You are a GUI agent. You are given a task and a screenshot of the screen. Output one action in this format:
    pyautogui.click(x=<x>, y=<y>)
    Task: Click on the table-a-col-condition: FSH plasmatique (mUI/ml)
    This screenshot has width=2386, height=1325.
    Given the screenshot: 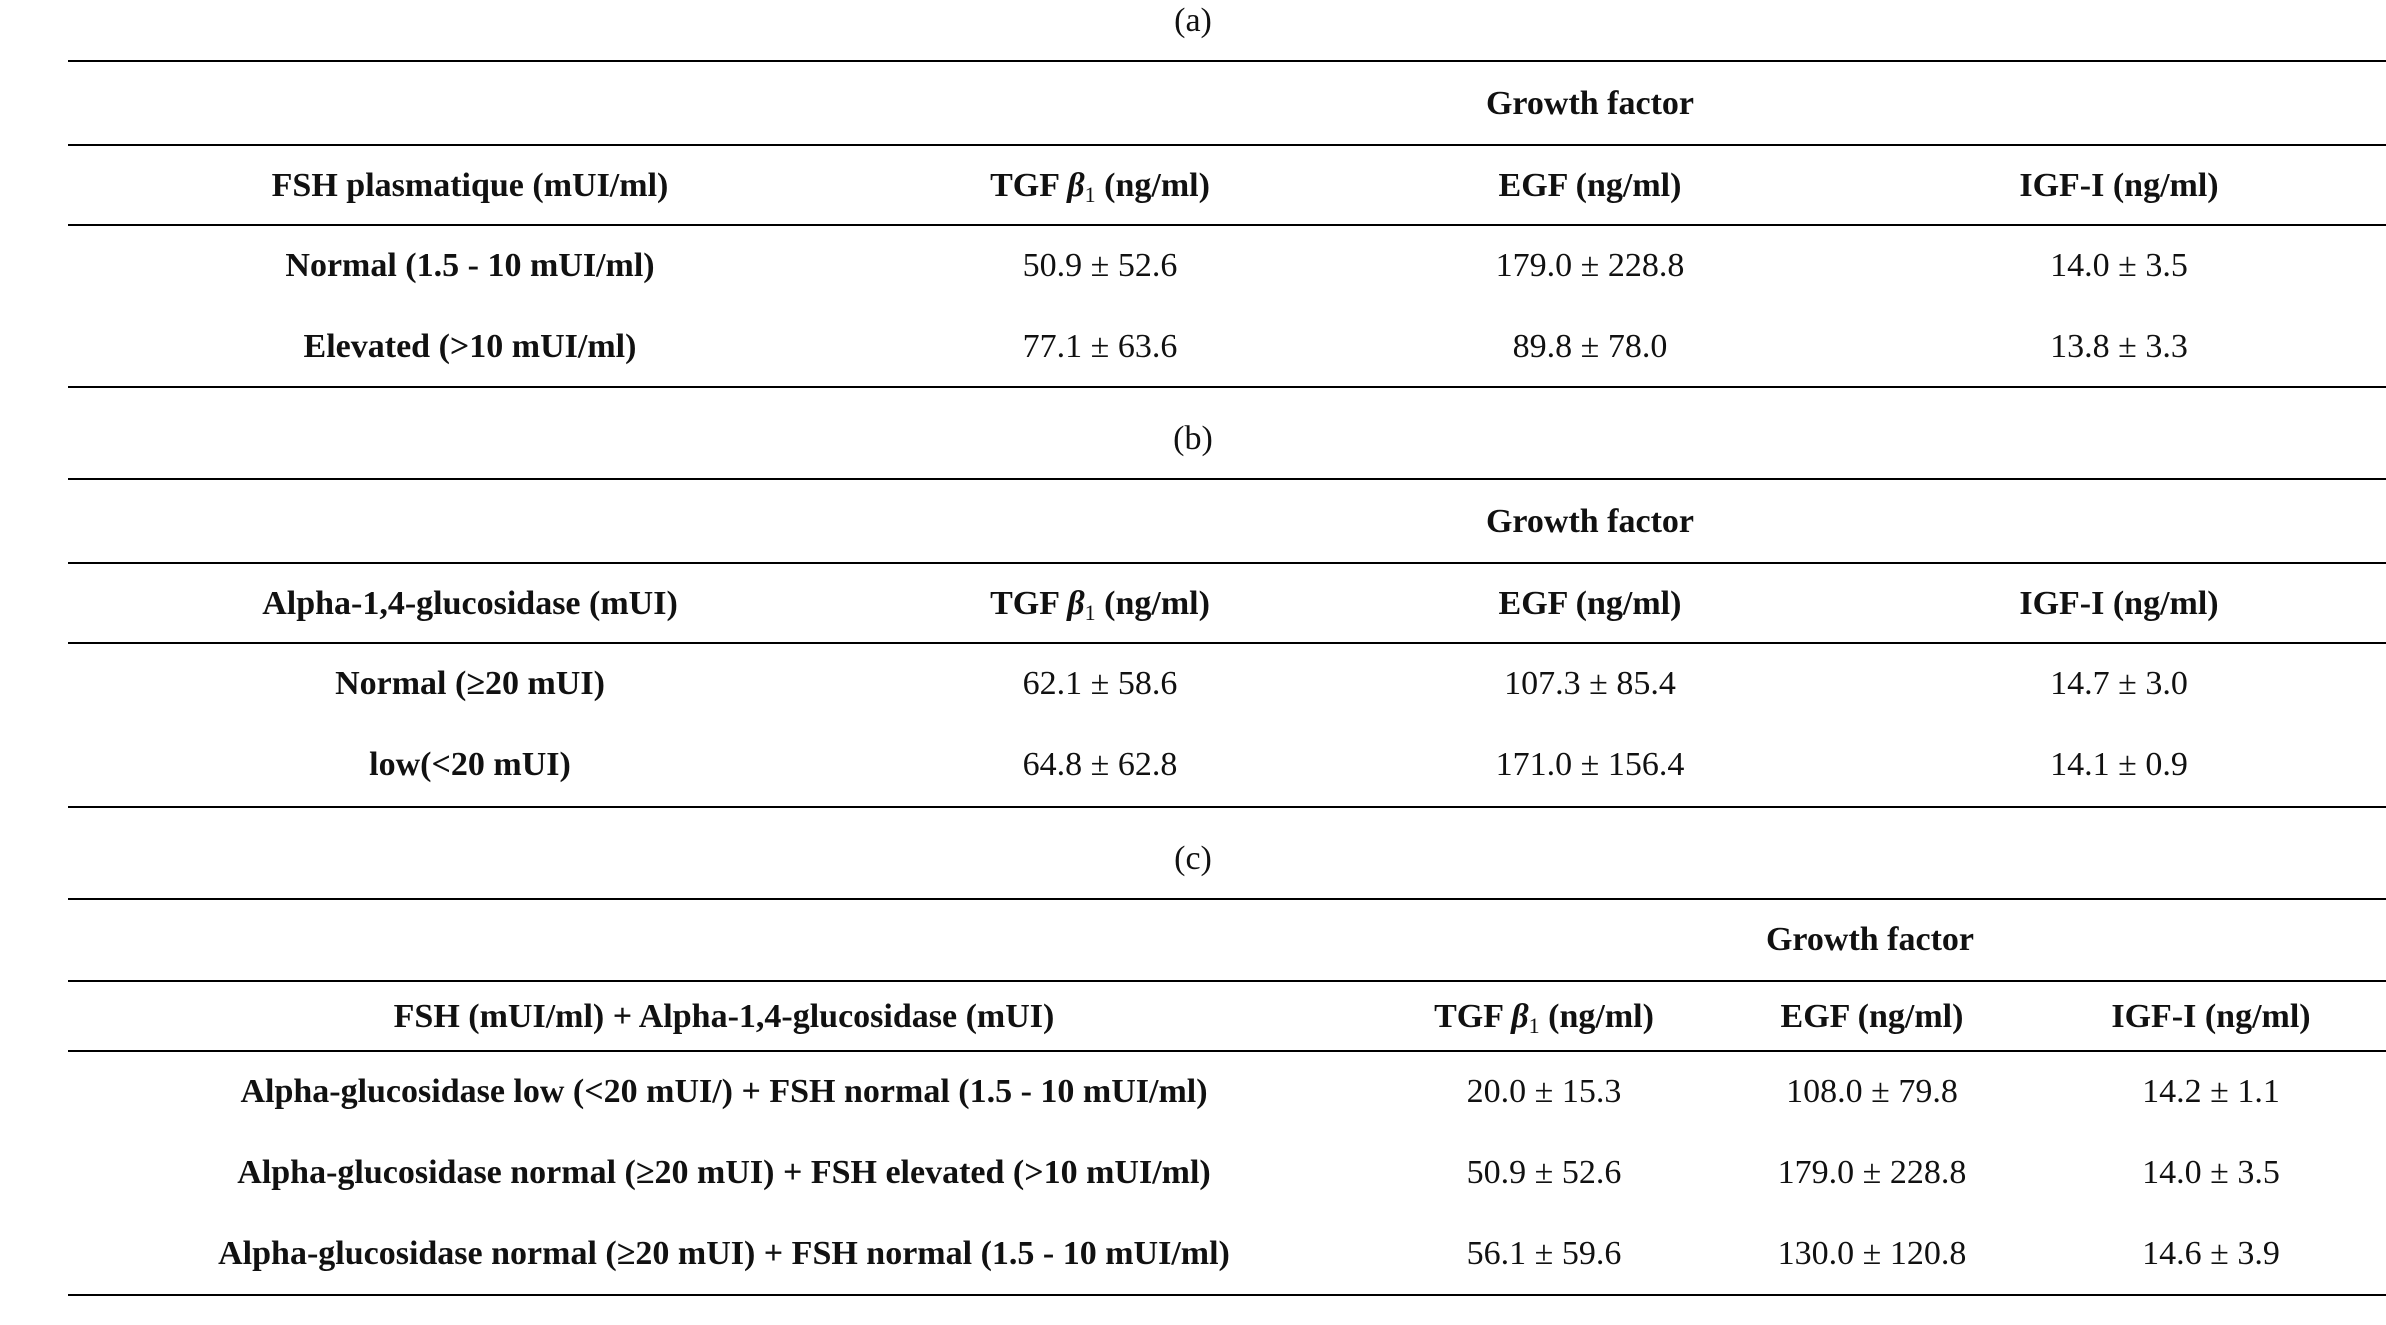 What is the action you would take?
    pyautogui.click(x=470, y=185)
    